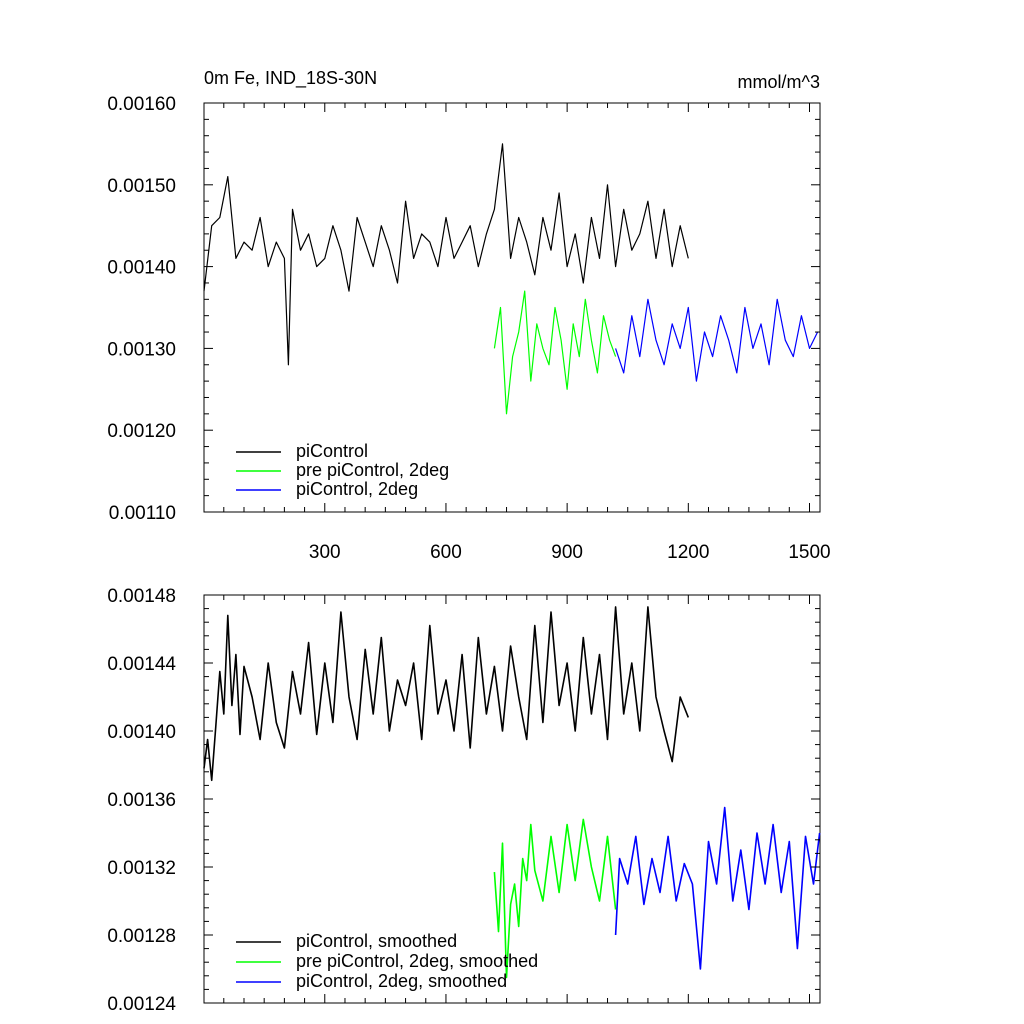 The image size is (1024, 1024). Describe the element at coordinates (372, 470) in the screenshot. I see `legend-label: pre piControl, 2deg` at that location.